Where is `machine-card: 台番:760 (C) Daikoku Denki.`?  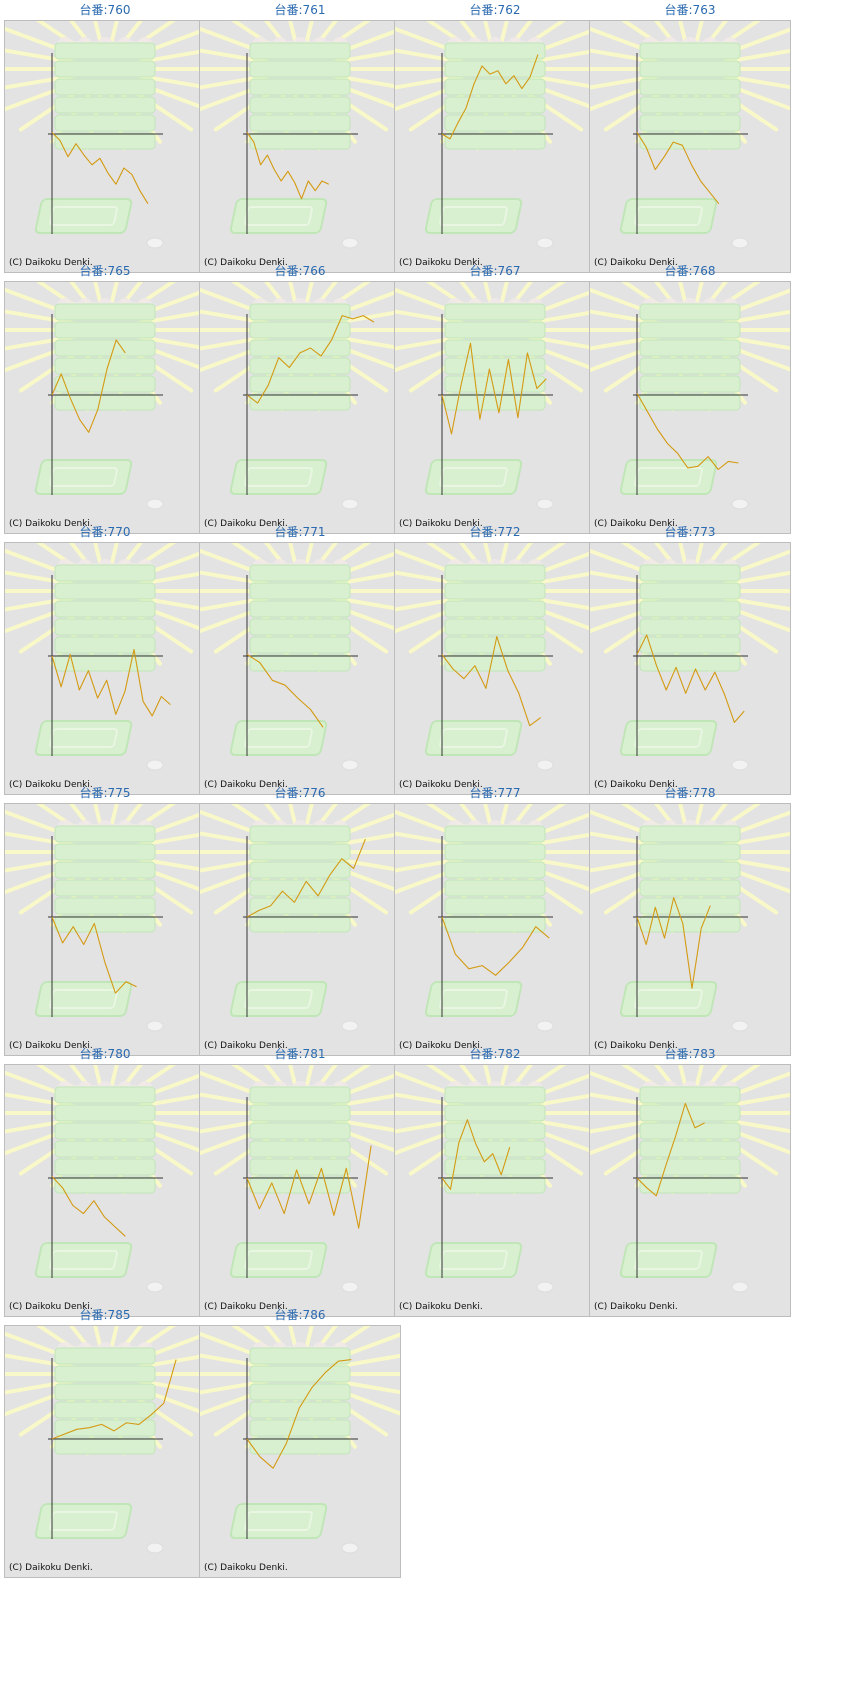 machine-card: 台番:760 (C) Daikoku Denki. is located at coordinates (105, 140).